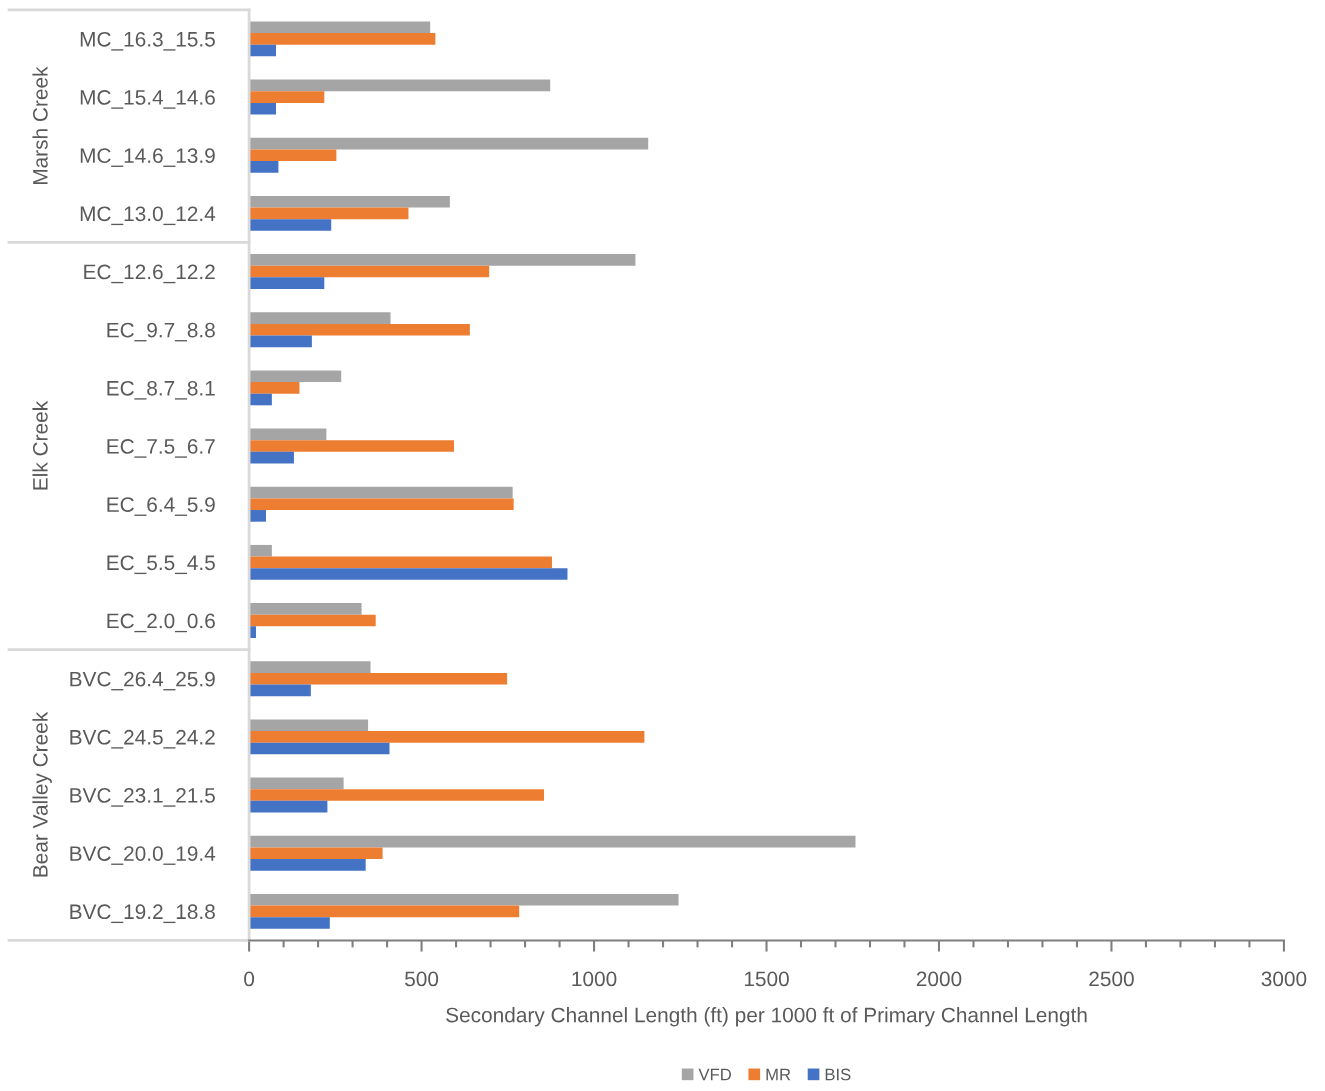 Image resolution: width=1325 pixels, height=1091 pixels. I want to click on x-tick-label: 1000, so click(594, 979).